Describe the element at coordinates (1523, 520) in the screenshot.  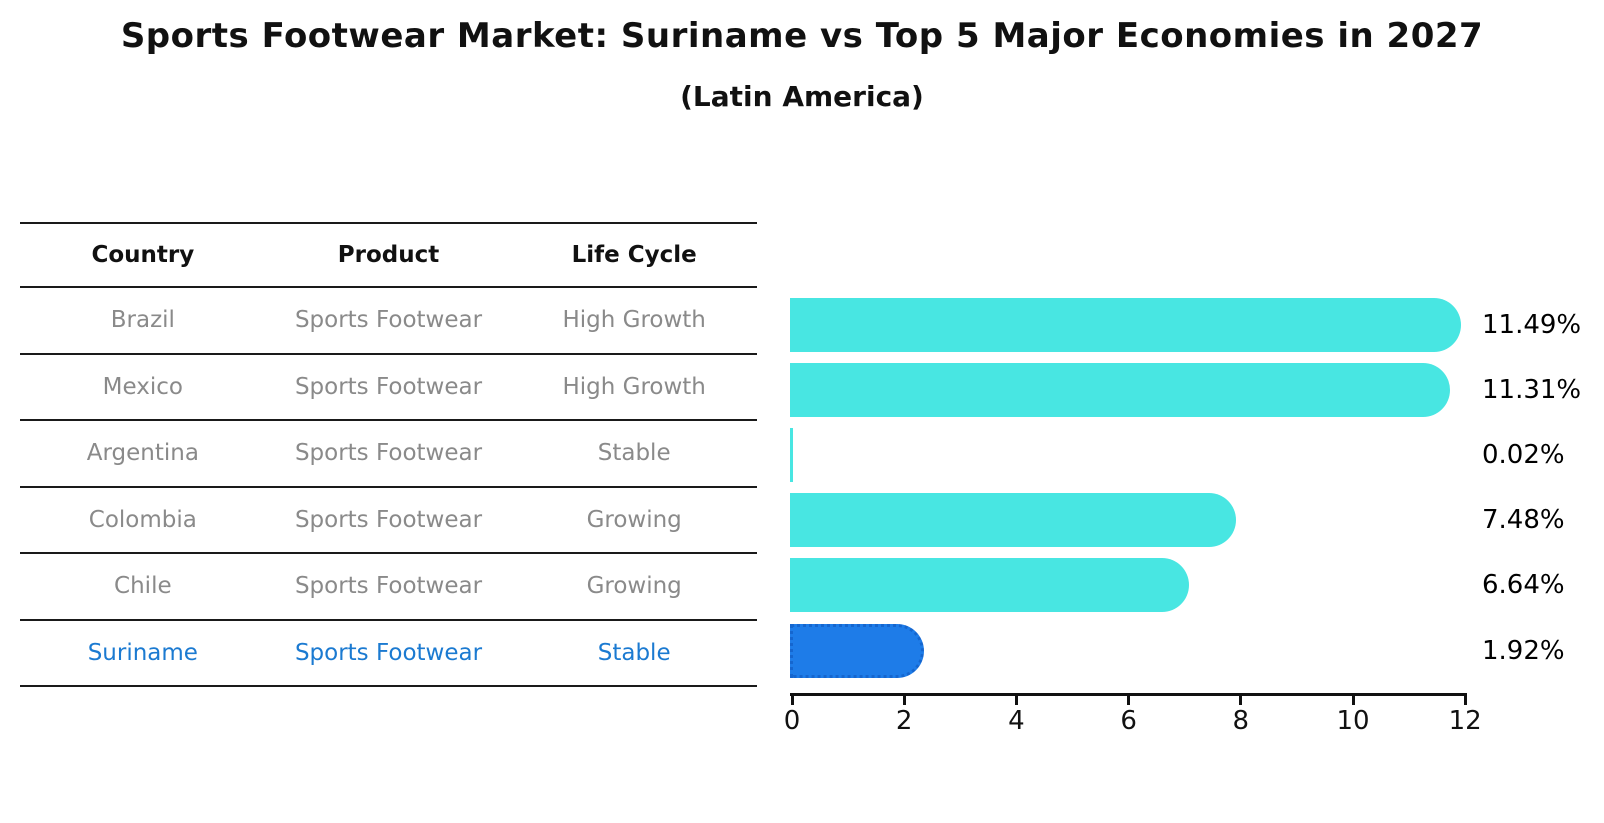
I see `value-label-colombia: 7.48%` at that location.